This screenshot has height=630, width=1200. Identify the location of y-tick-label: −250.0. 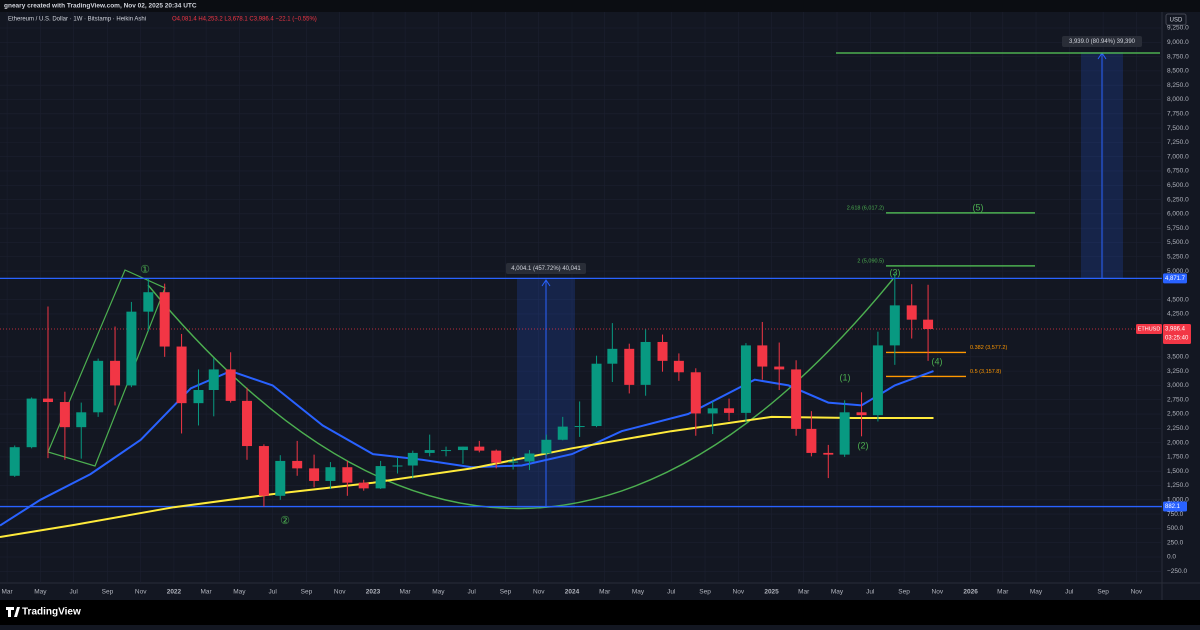
(1177, 571).